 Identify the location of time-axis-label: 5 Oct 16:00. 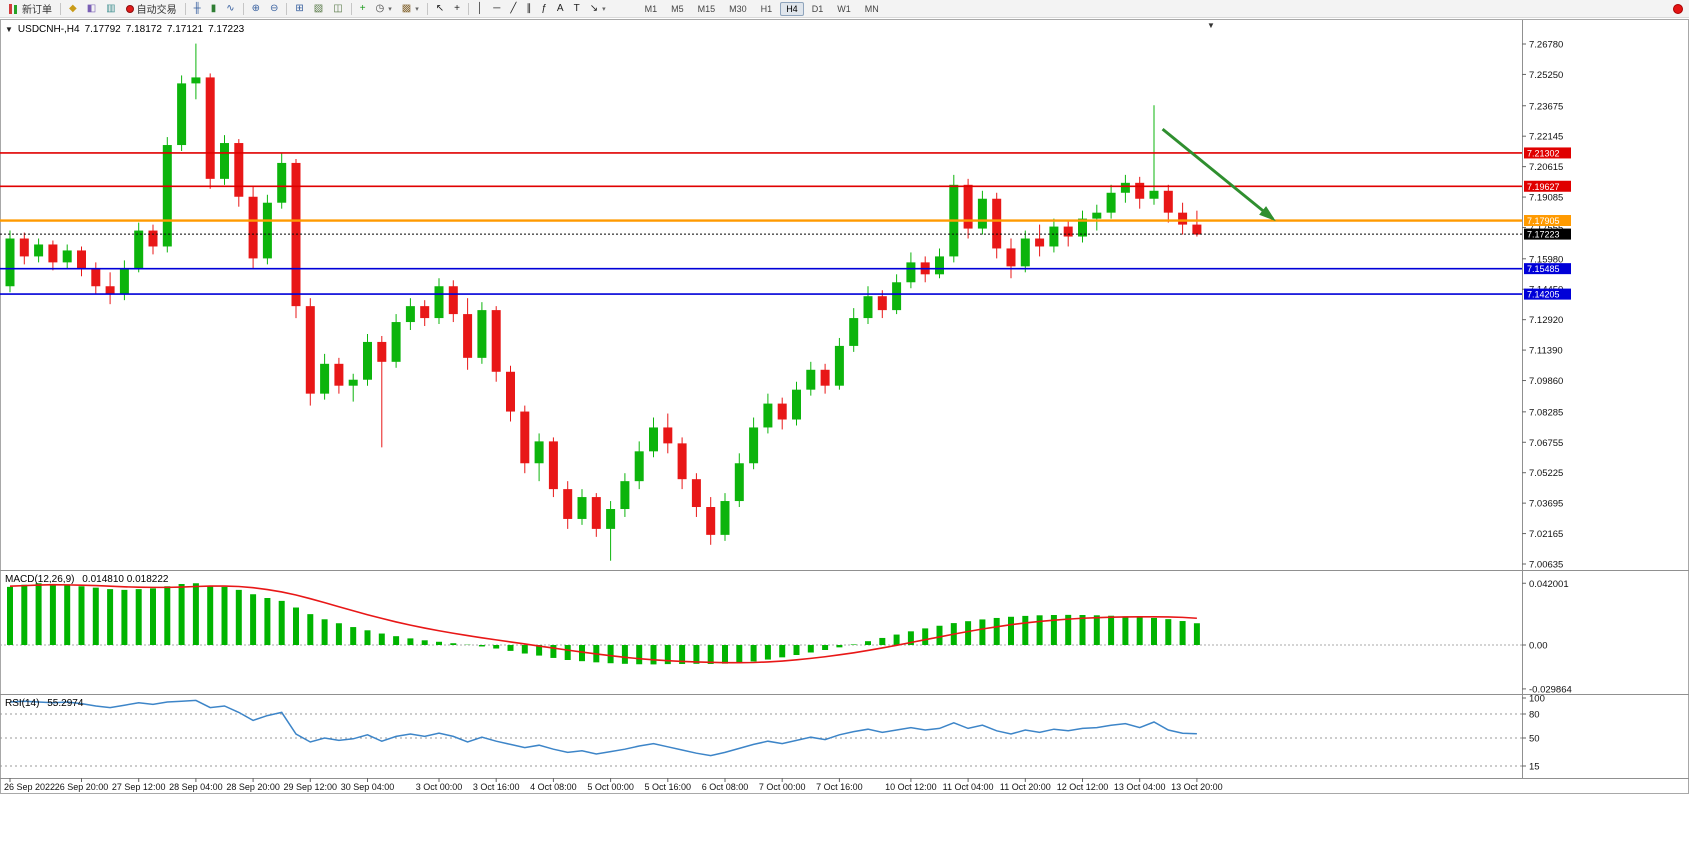
(668, 787).